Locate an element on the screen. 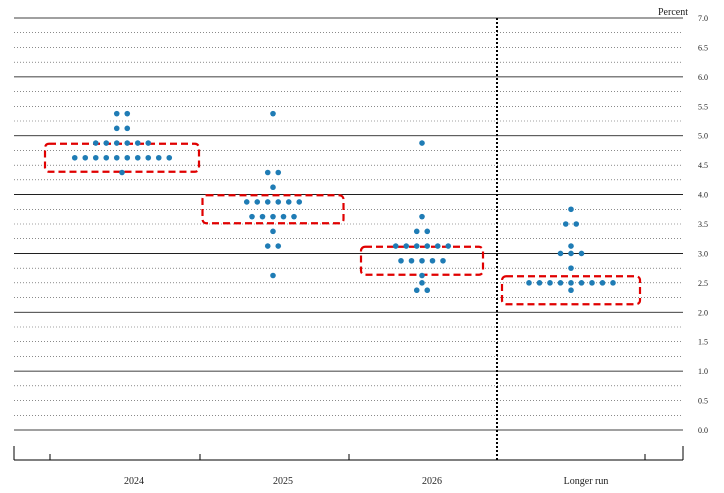  y-tick-label: 2.5 is located at coordinates (703, 283).